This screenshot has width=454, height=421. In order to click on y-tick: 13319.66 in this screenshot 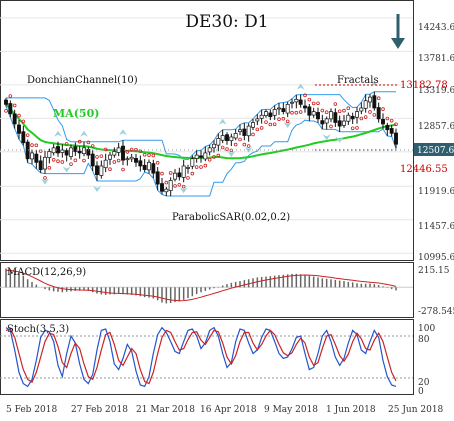, I will do `click(436, 91)`.